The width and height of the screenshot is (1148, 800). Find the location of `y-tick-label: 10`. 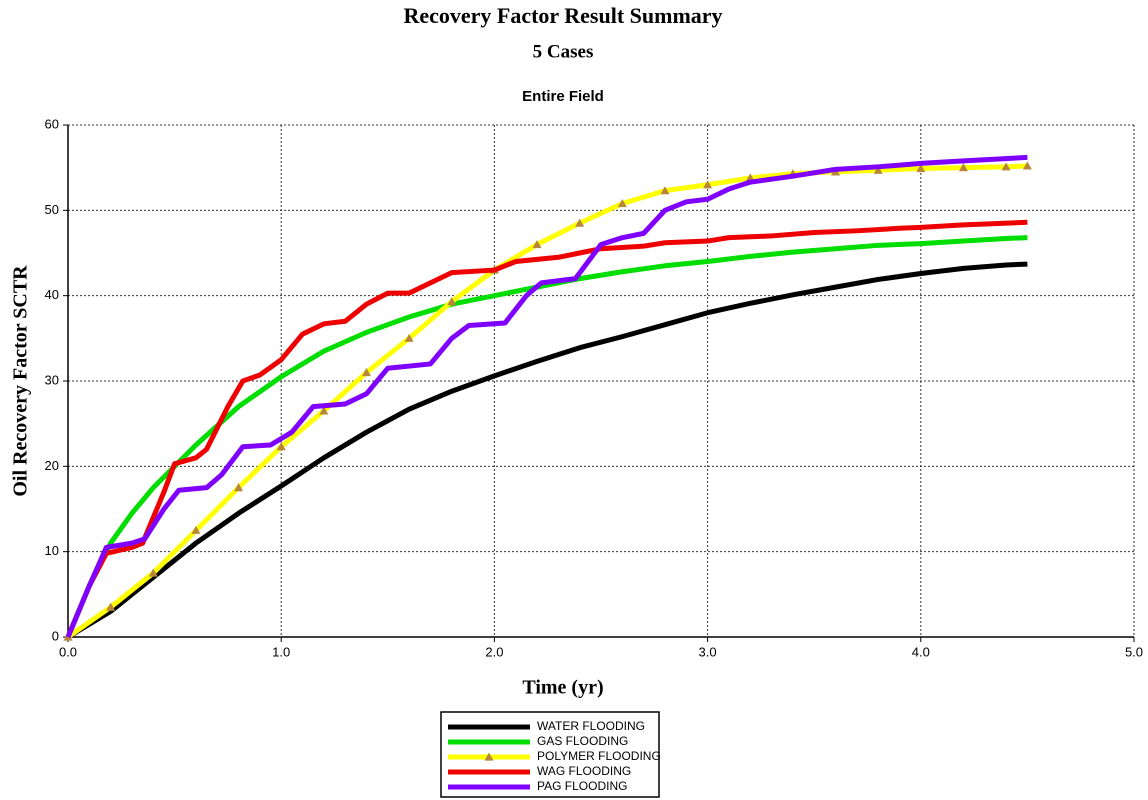

y-tick-label: 10 is located at coordinates (52, 550).